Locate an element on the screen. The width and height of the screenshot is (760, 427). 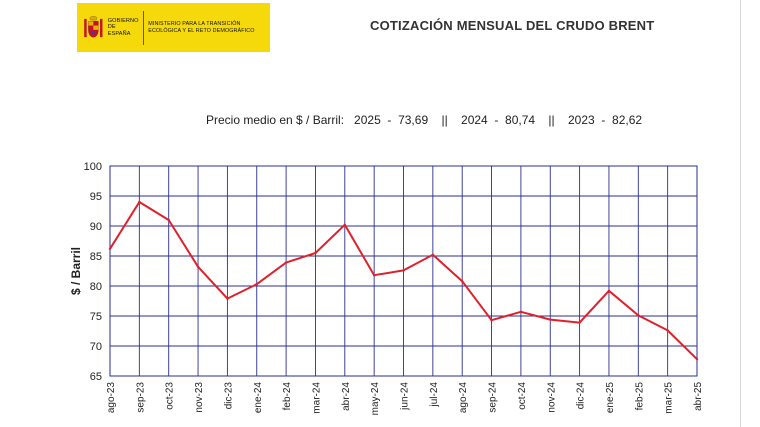
y-tick-label: 100 is located at coordinates (93, 167).